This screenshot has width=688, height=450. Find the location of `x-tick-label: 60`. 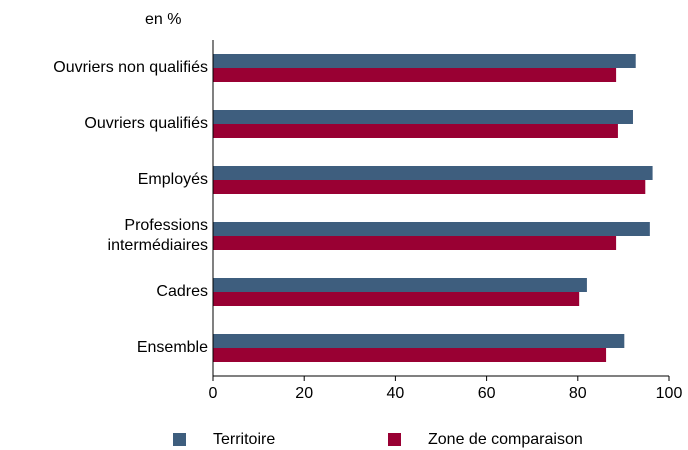

x-tick-label: 60 is located at coordinates (487, 393).